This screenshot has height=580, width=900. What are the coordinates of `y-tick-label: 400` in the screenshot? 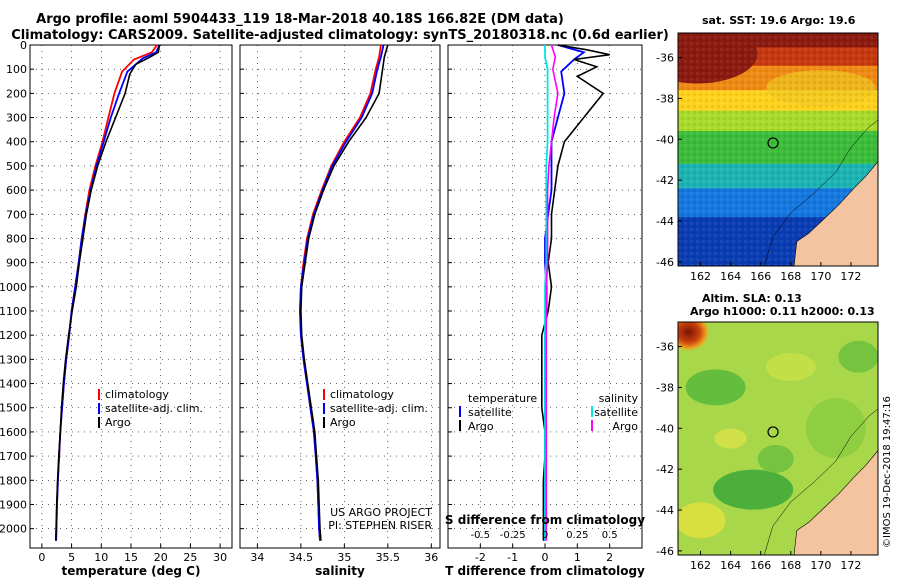 It's located at (16, 142).